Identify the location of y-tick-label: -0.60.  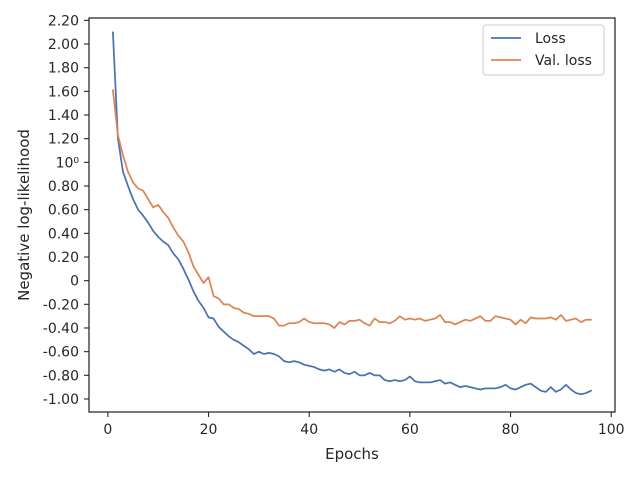
(61, 353).